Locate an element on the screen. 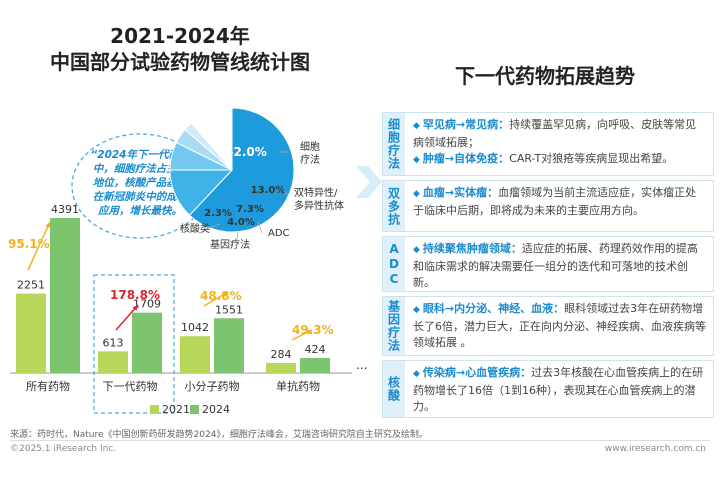 Image resolution: width=720 pixels, height=480 pixels. callout-text: 地位，核酸产品基于 is located at coordinates (141, 182).